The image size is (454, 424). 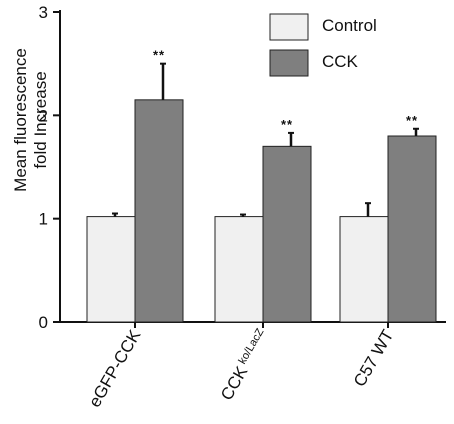 What do you see at coordinates (43, 115) in the screenshot?
I see `y-tick-label: 2` at bounding box center [43, 115].